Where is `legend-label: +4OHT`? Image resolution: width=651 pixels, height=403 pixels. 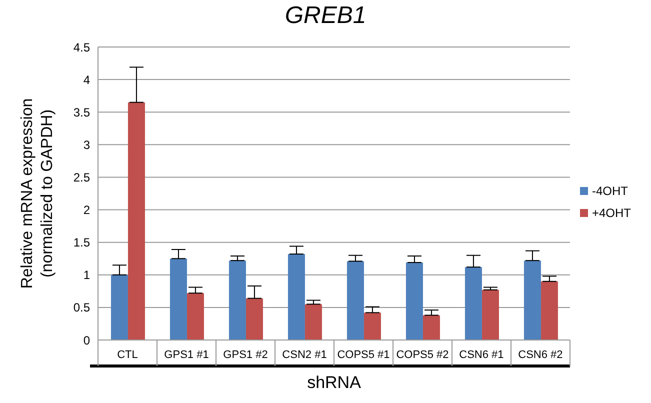 legend-label: +4OHT is located at coordinates (611, 213).